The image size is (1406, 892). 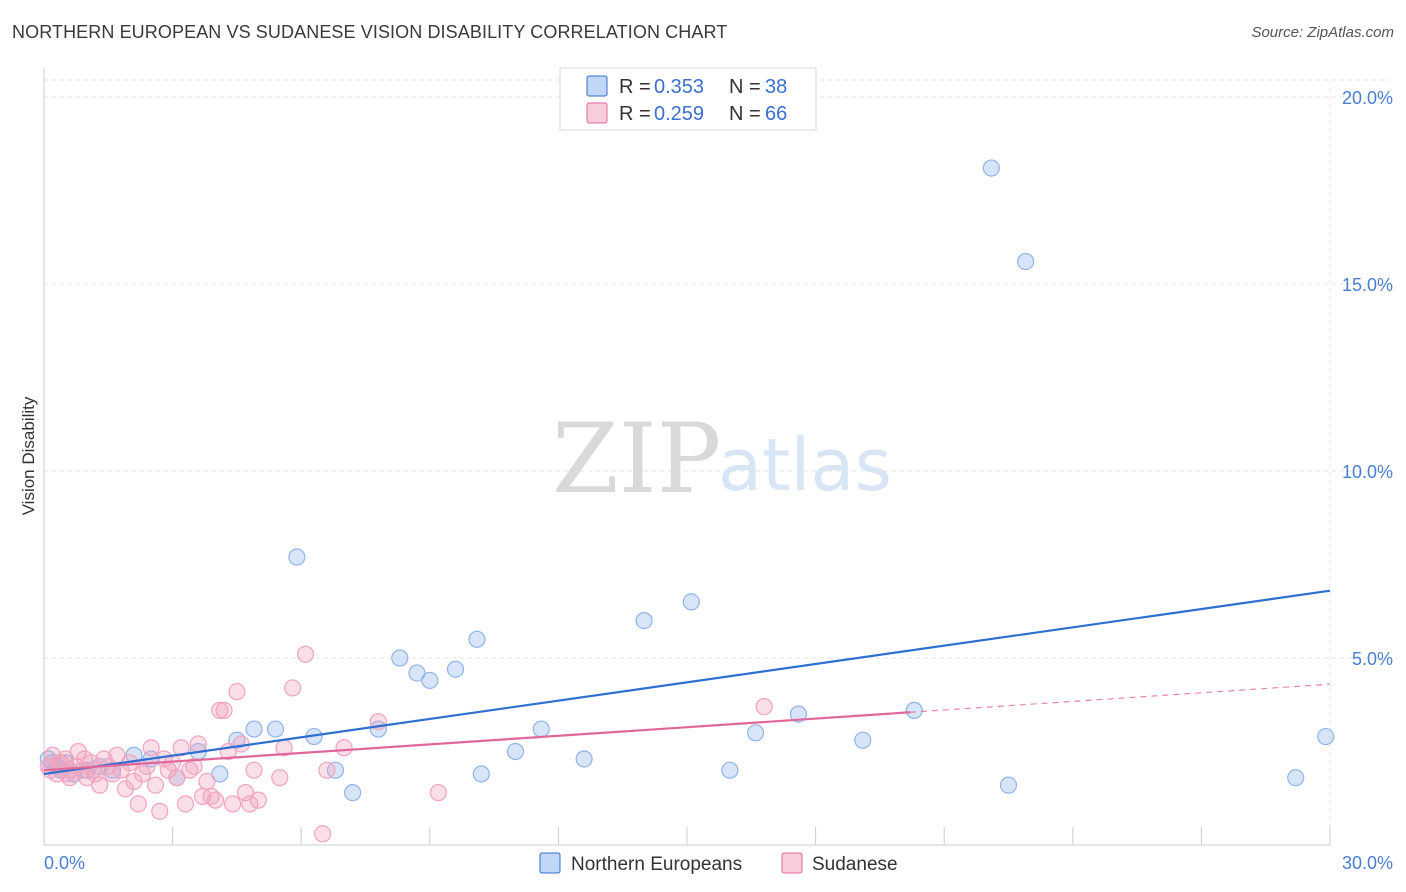 What do you see at coordinates (637, 87) in the screenshot?
I see `legend-r-label-0: R =` at bounding box center [637, 87].